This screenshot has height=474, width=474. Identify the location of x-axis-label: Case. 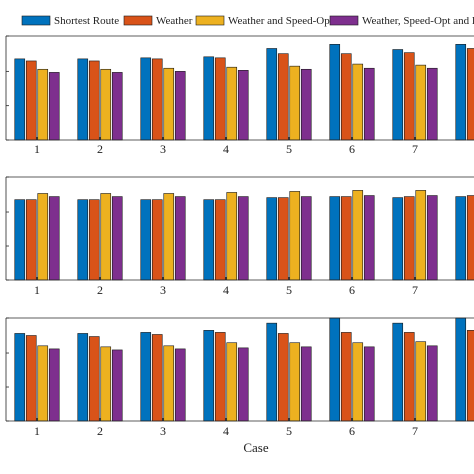
(256, 447).